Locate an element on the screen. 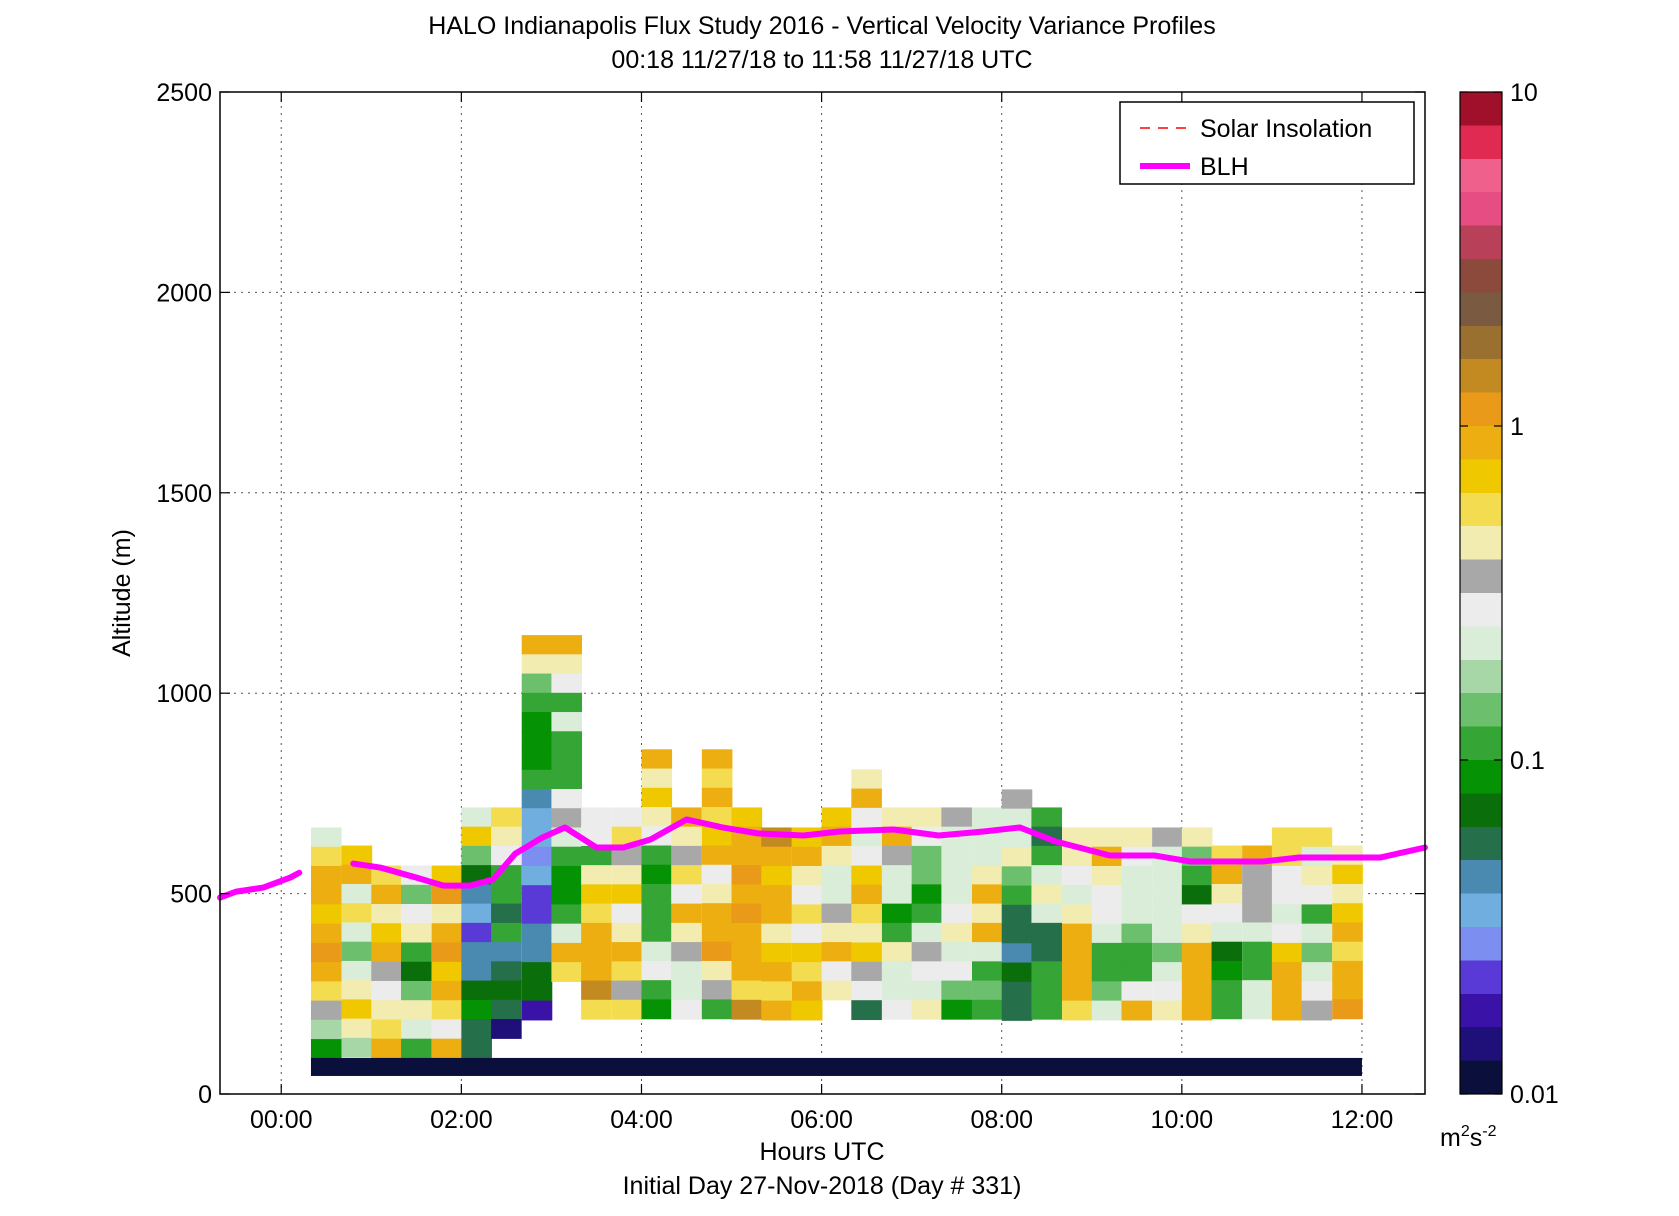 The height and width of the screenshot is (1216, 1679). colorbar-tick-label: 0.01 is located at coordinates (1534, 1095).